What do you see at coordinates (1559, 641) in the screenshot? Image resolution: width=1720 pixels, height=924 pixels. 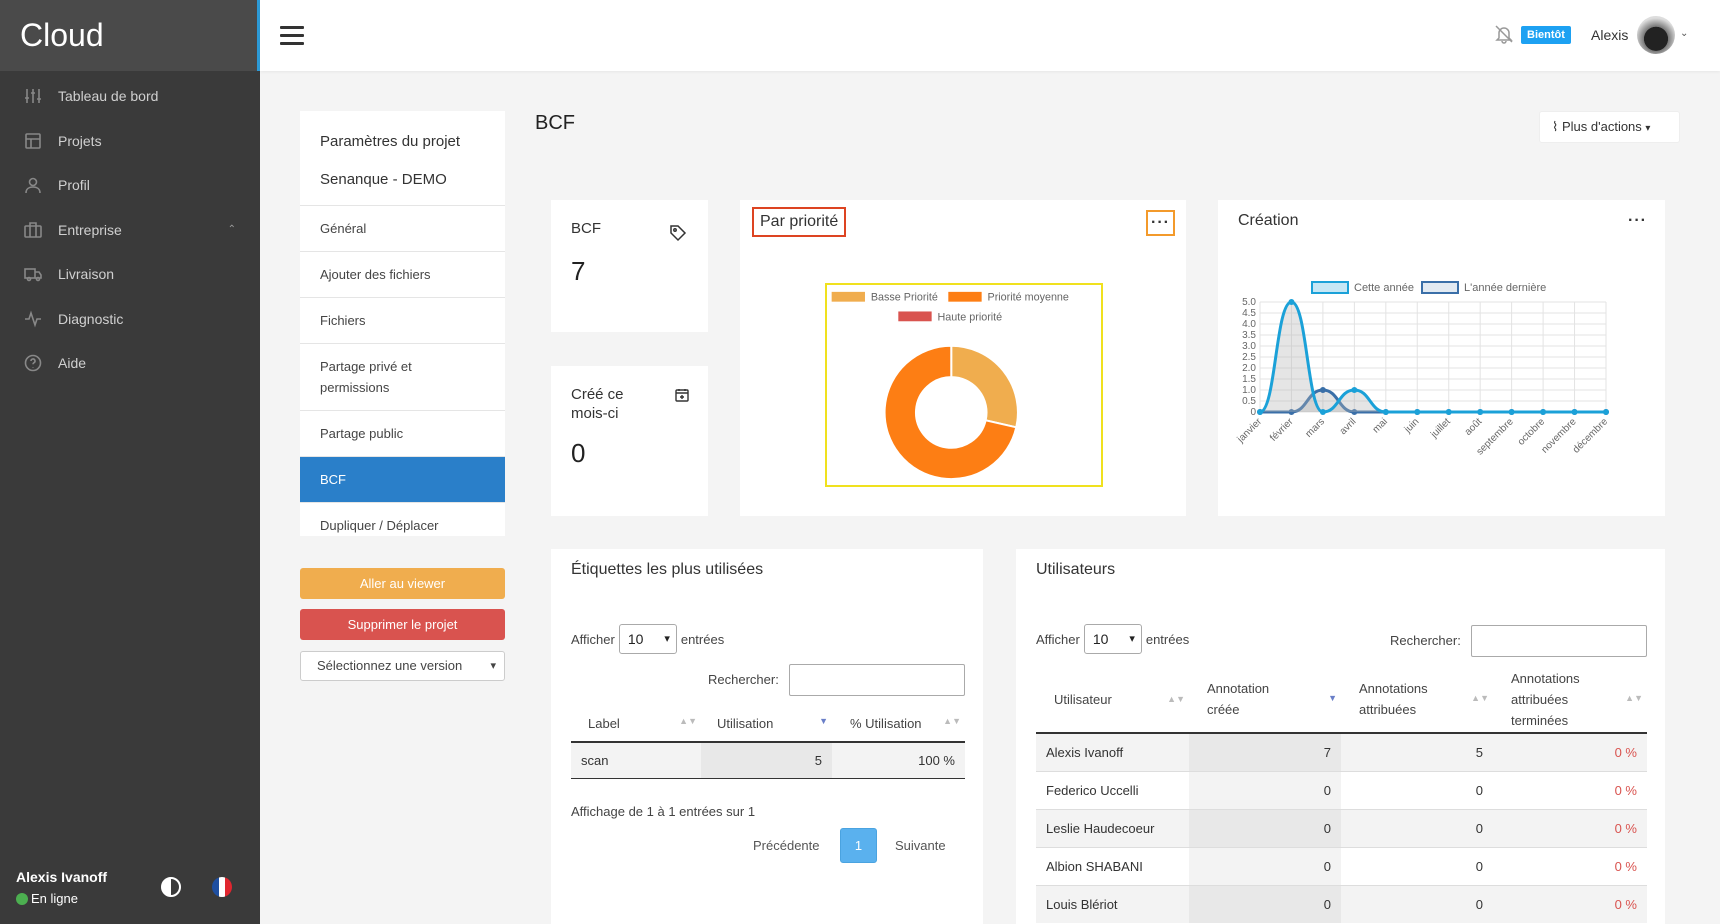 I see `users-search-input` at bounding box center [1559, 641].